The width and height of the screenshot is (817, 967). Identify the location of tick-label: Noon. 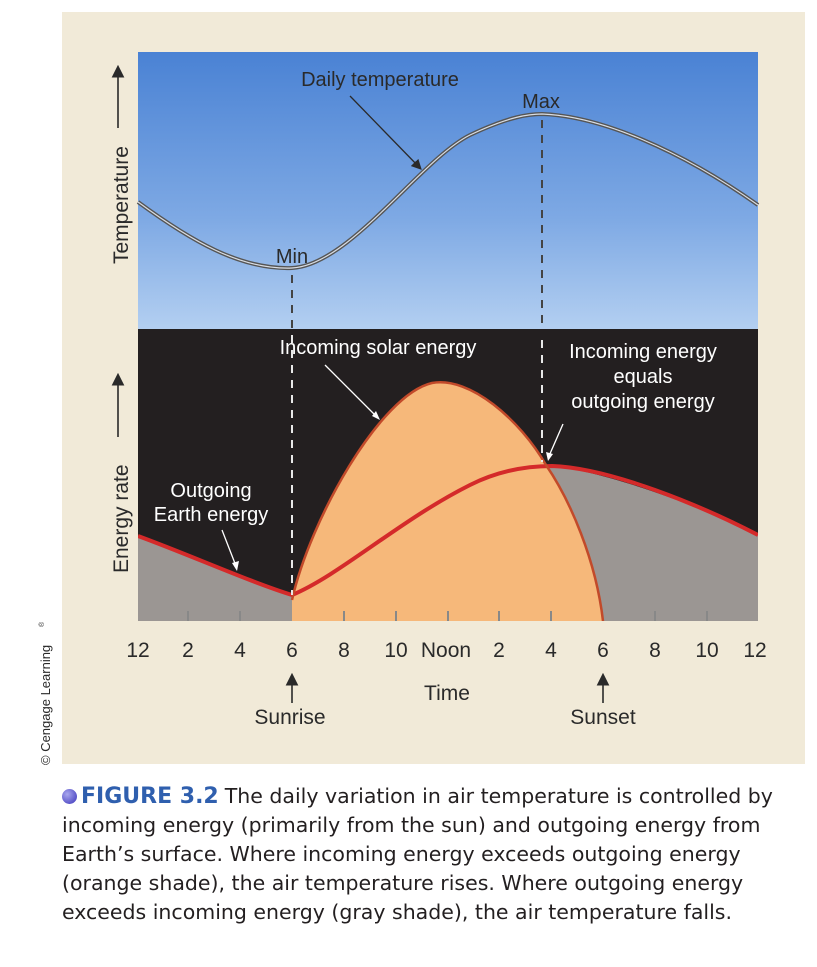
(446, 650).